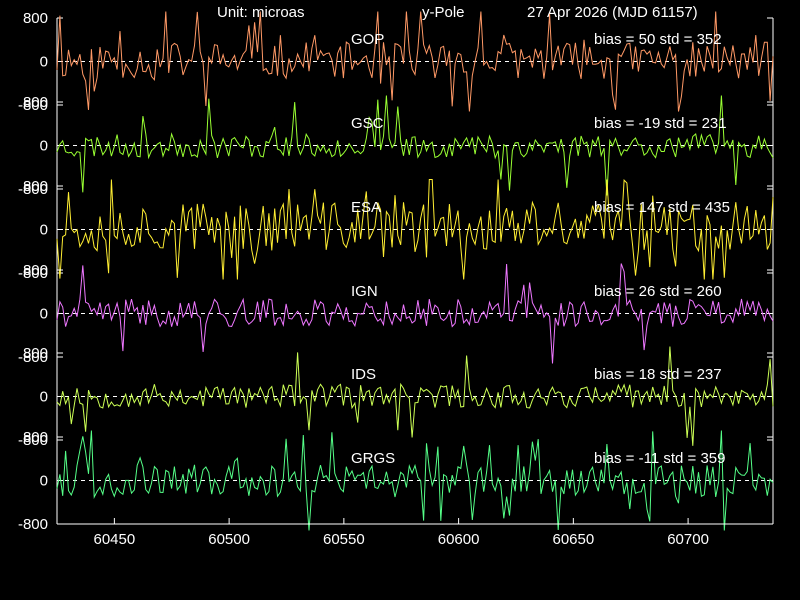  Describe the element at coordinates (459, 539) in the screenshot. I see `x-tick-label: 60600` at that location.